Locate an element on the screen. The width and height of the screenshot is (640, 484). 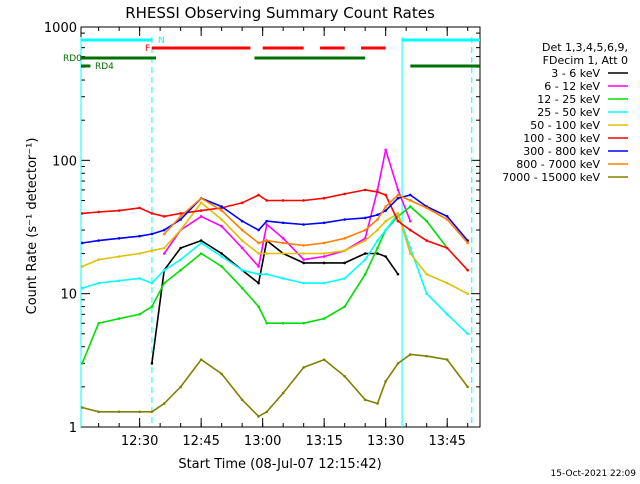
footer-timestamp: 15-Oct-2021 22:09 is located at coordinates (594, 474).